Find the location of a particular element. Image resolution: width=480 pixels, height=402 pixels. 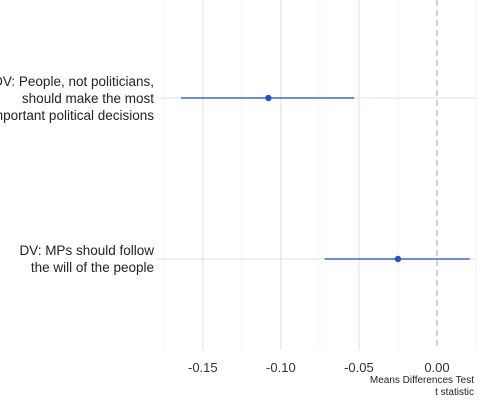

caption-line-2: t statistic is located at coordinates (454, 392).